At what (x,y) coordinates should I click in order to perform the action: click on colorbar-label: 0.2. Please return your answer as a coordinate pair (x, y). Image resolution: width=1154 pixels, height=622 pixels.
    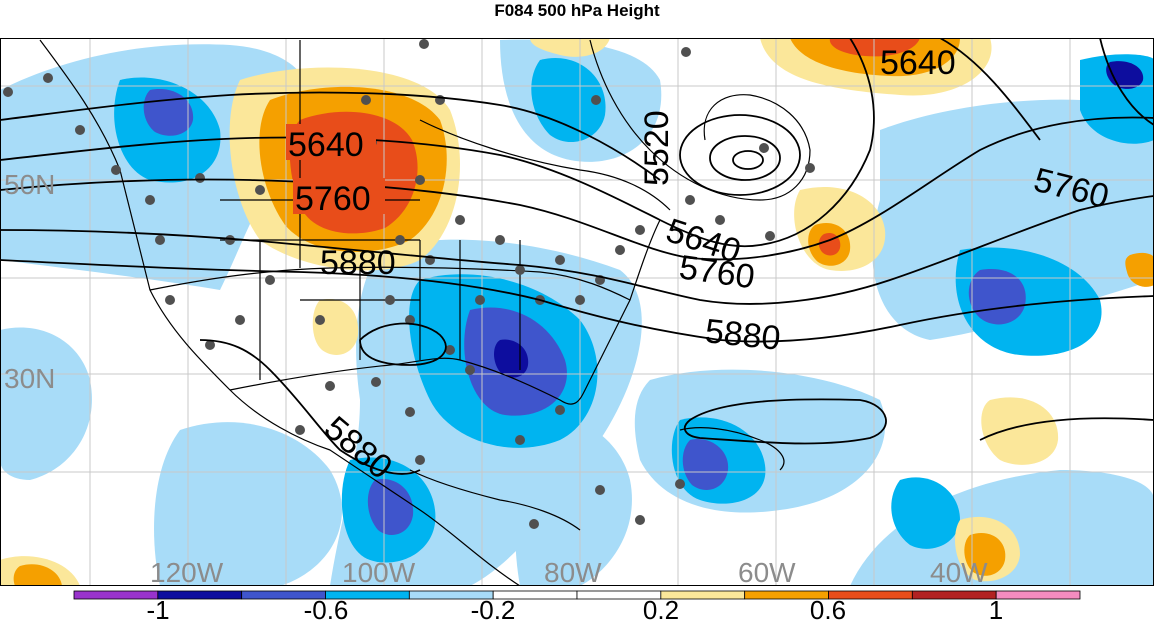
    Looking at the image, I should click on (661, 608).